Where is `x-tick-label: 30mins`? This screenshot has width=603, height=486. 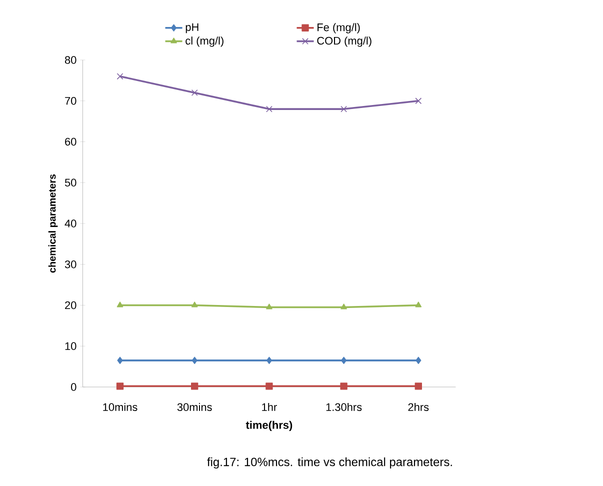 x-tick-label: 30mins is located at coordinates (194, 407).